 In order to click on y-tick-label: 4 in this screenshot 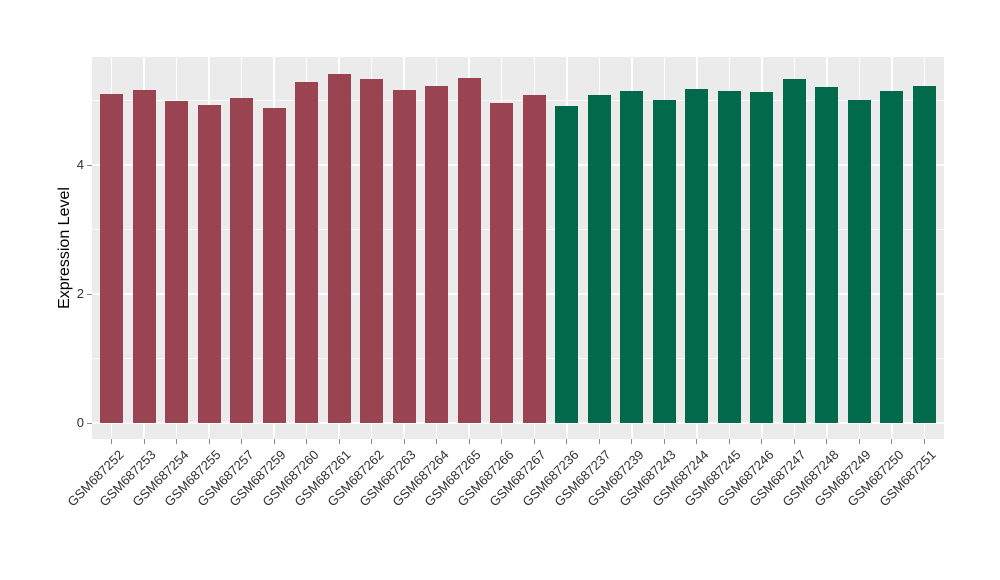, I will do `click(80, 164)`.